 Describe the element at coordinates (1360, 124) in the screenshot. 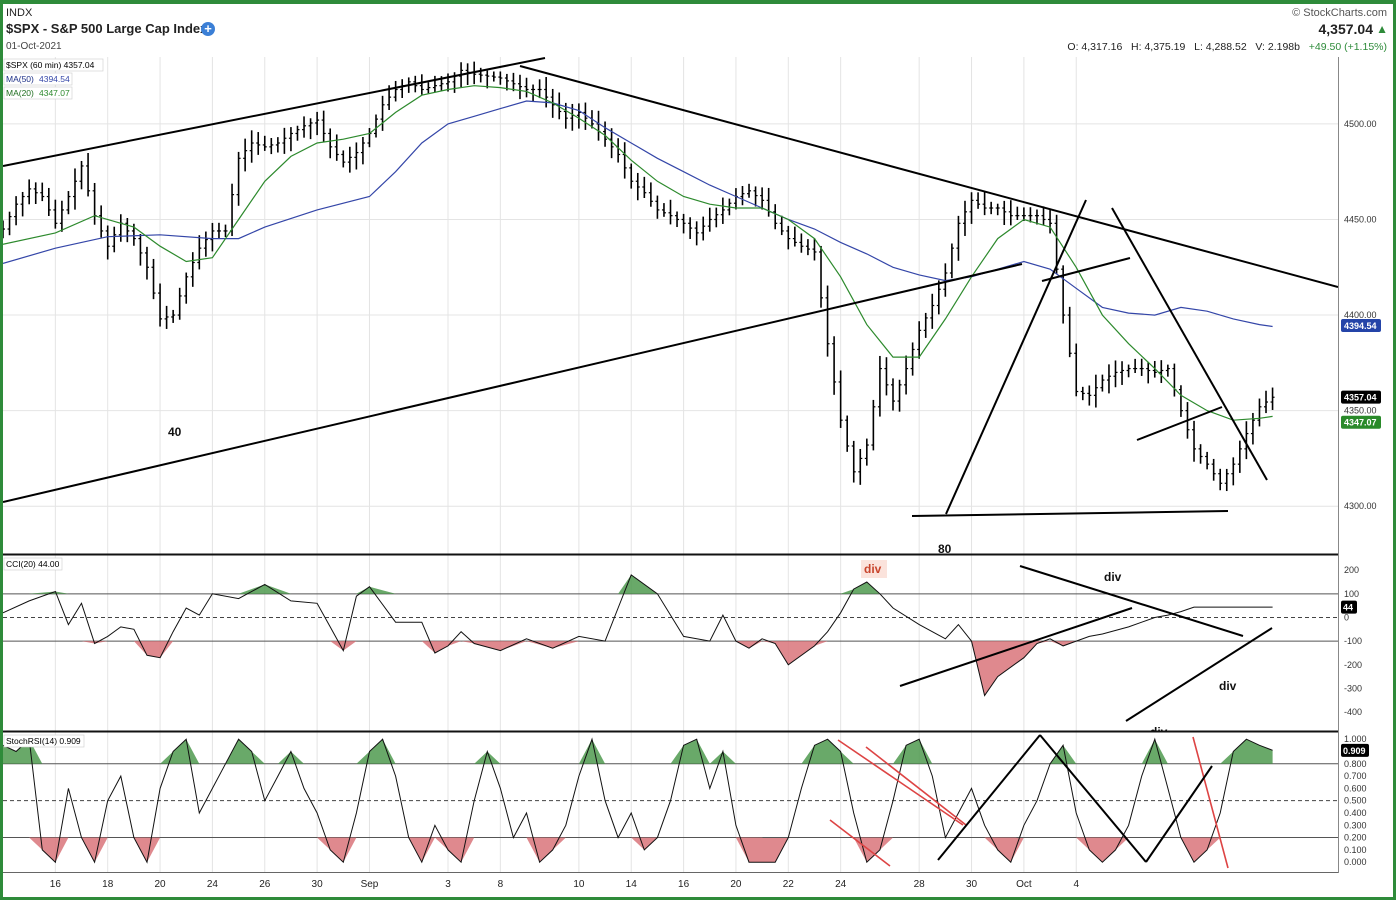

I see `price-tick-label: 4500.00` at that location.